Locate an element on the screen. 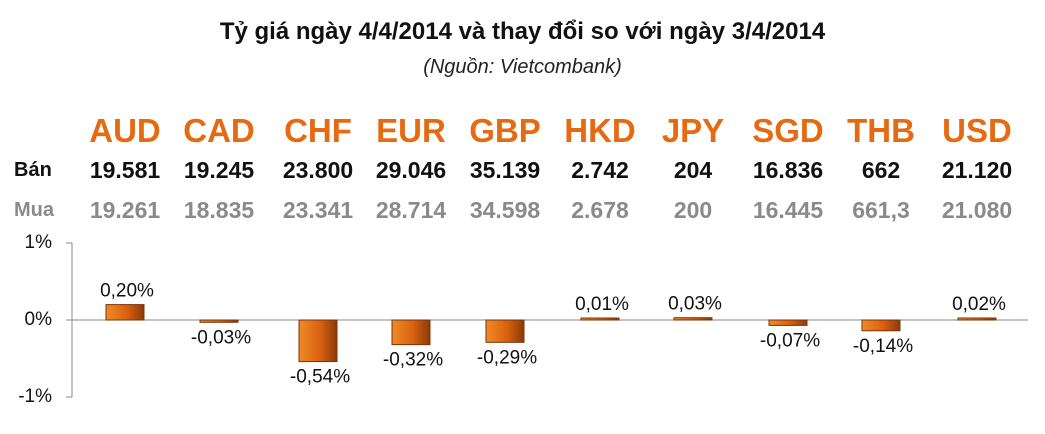  bar-cad is located at coordinates (219, 321).